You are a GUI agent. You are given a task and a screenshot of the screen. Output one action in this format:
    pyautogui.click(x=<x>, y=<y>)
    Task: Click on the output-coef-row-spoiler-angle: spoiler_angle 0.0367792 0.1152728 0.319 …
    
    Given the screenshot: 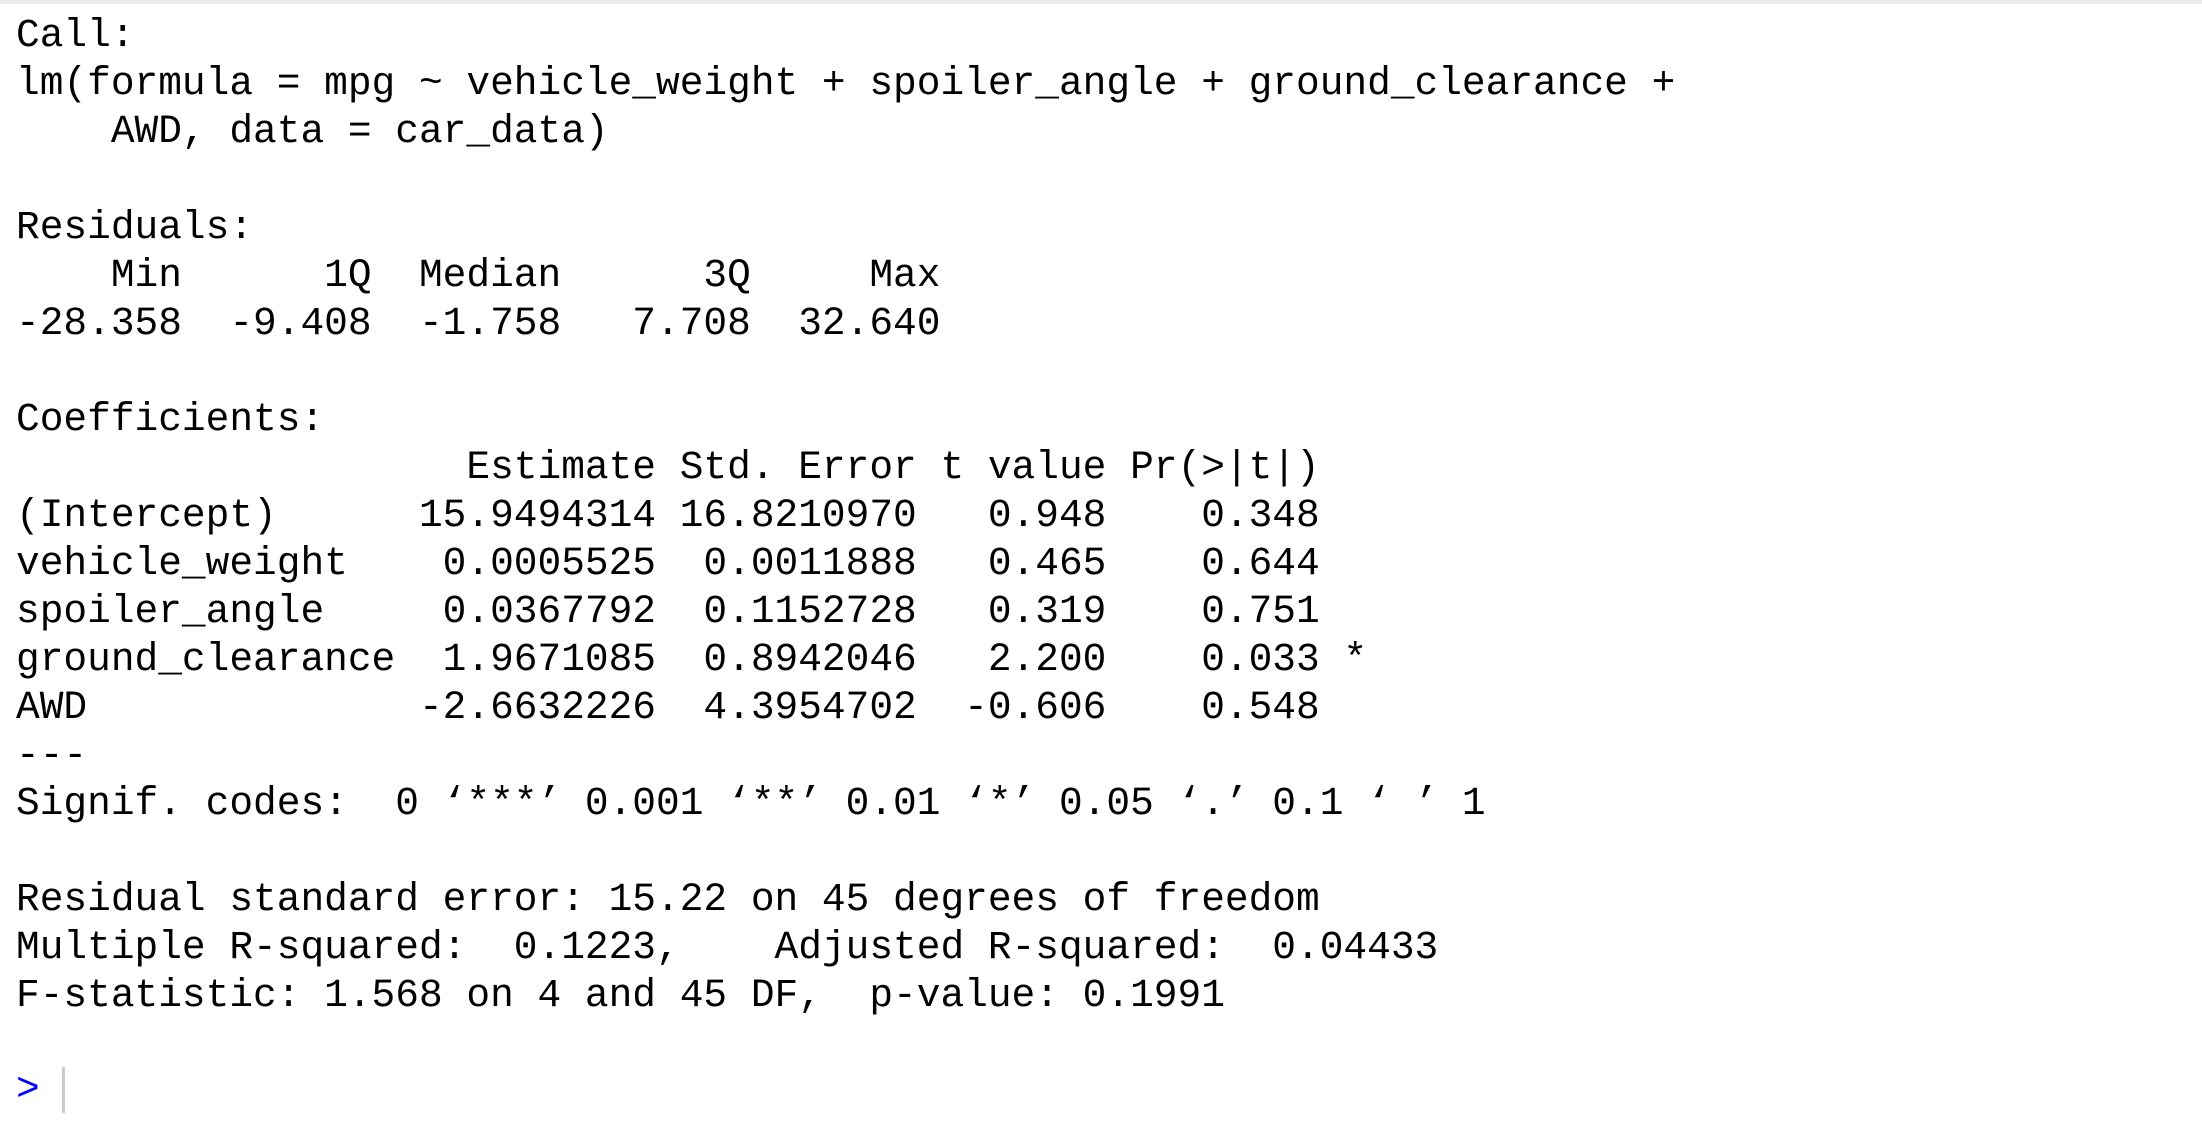 What is the action you would take?
    pyautogui.click(x=692, y=611)
    